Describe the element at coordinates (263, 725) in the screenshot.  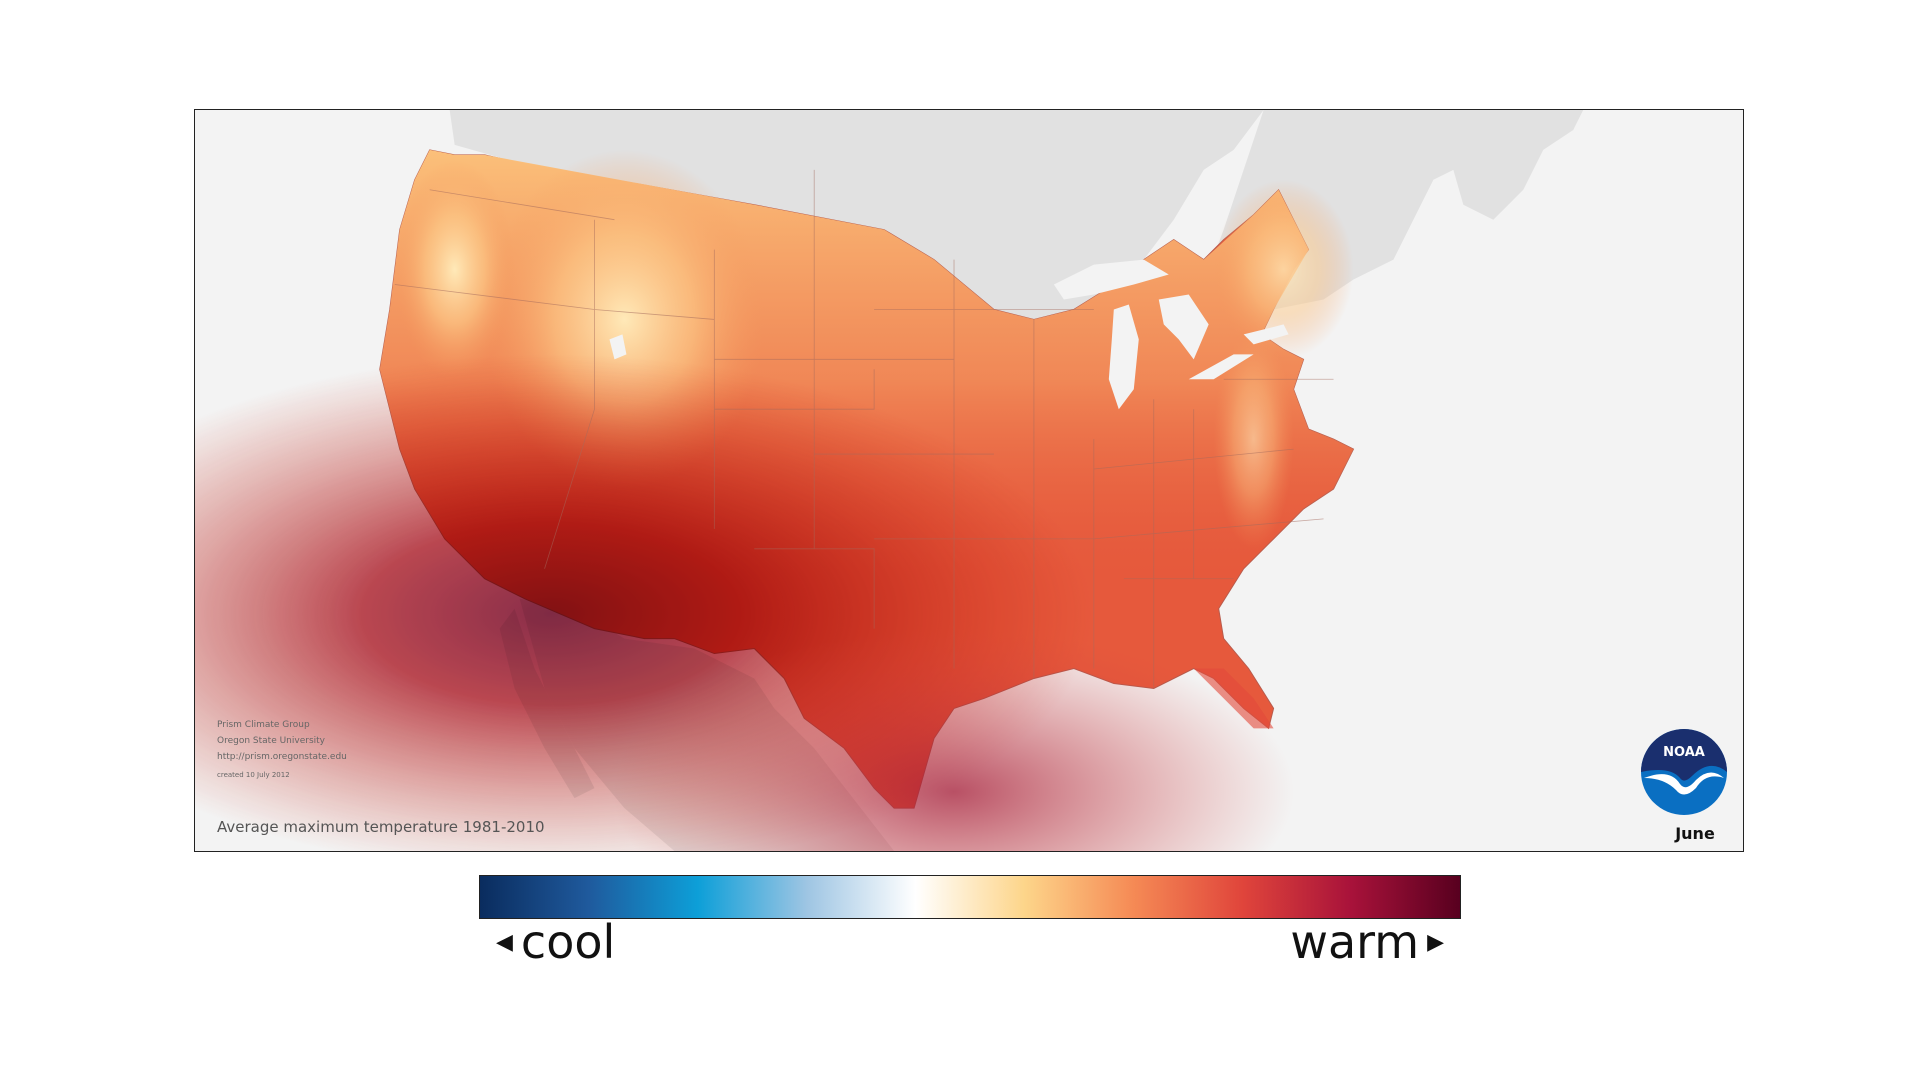
I see `credit-line: Prism Climate Group` at that location.